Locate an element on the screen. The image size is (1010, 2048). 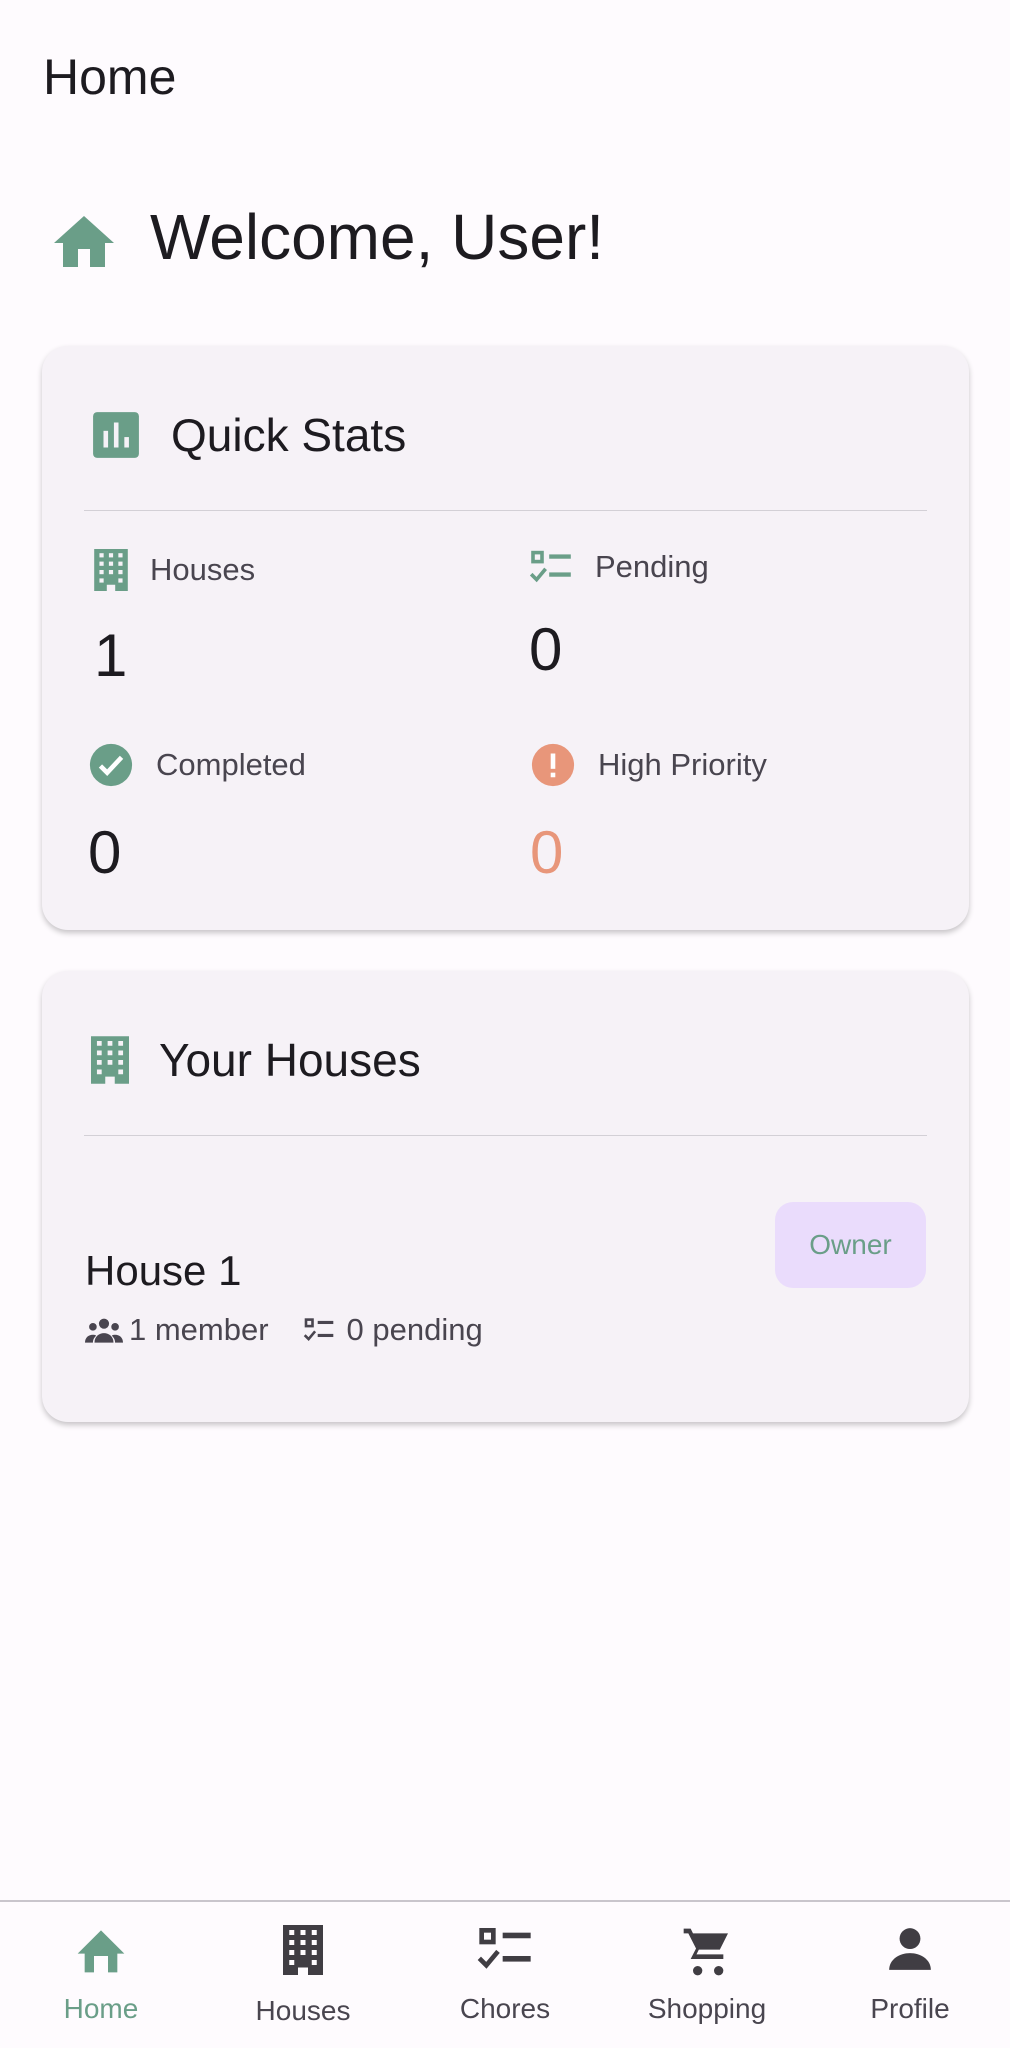
stat-high-priority: High Priority 0 is located at coordinates (730, 814).